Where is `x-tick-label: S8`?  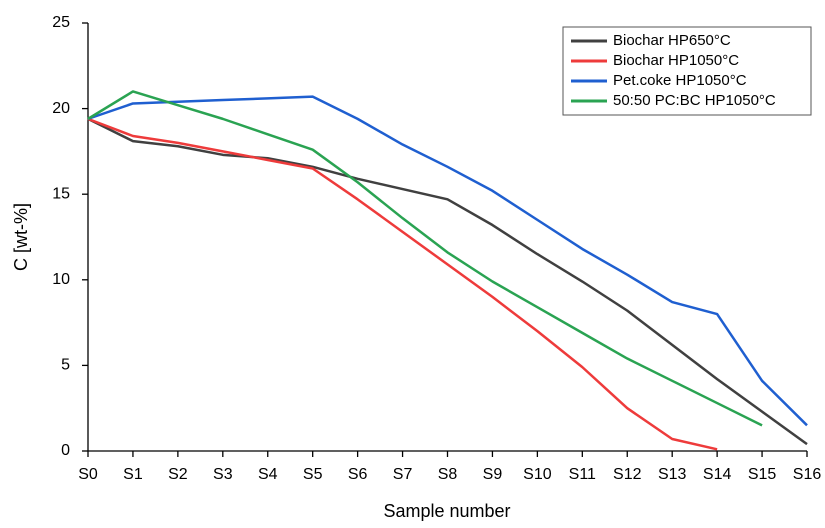
x-tick-label: S8 is located at coordinates (448, 474).